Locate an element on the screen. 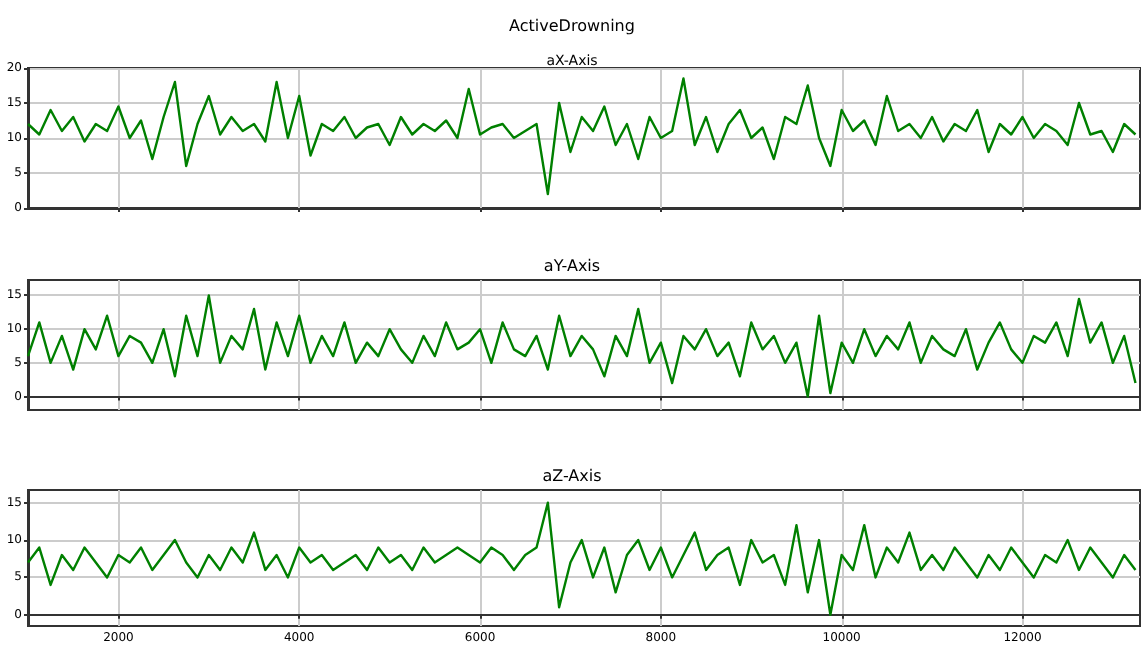 The image size is (1144, 654). chart-title: aY-Axis is located at coordinates (572, 266).